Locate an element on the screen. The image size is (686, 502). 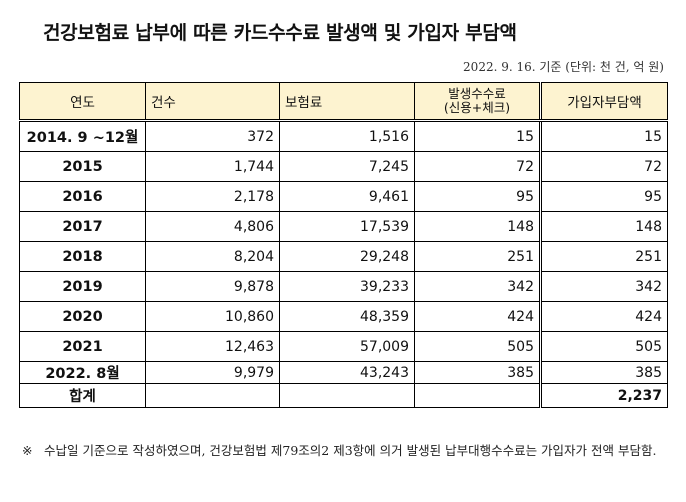
col-header-count: 건수 is located at coordinates (212, 102).